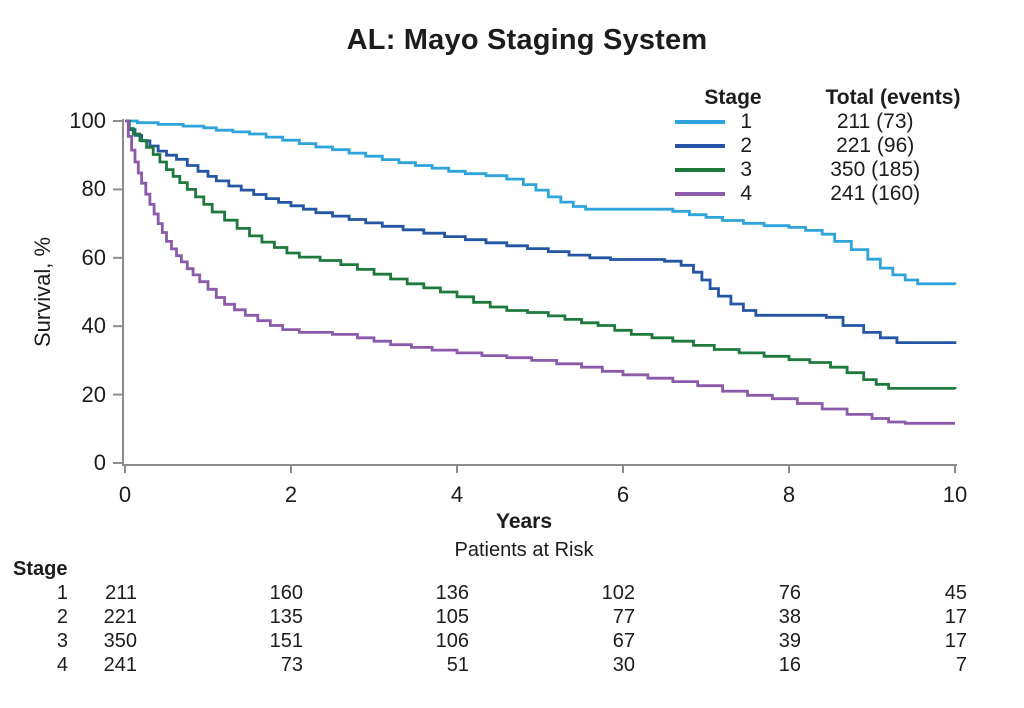 The image size is (1024, 708). I want to click on patients-at-risk-title: Patients at Risk, so click(524, 550).